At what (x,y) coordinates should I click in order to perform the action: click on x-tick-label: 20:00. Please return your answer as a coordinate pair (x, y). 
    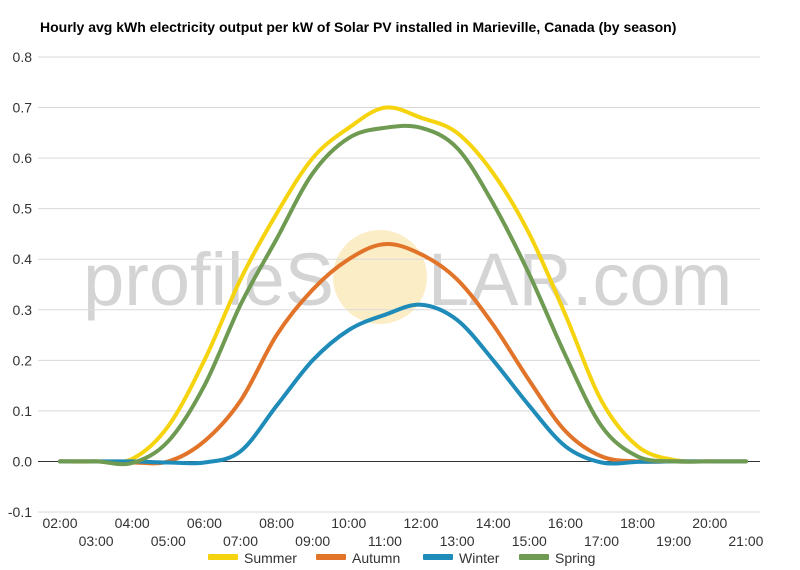
    Looking at the image, I should click on (709, 523).